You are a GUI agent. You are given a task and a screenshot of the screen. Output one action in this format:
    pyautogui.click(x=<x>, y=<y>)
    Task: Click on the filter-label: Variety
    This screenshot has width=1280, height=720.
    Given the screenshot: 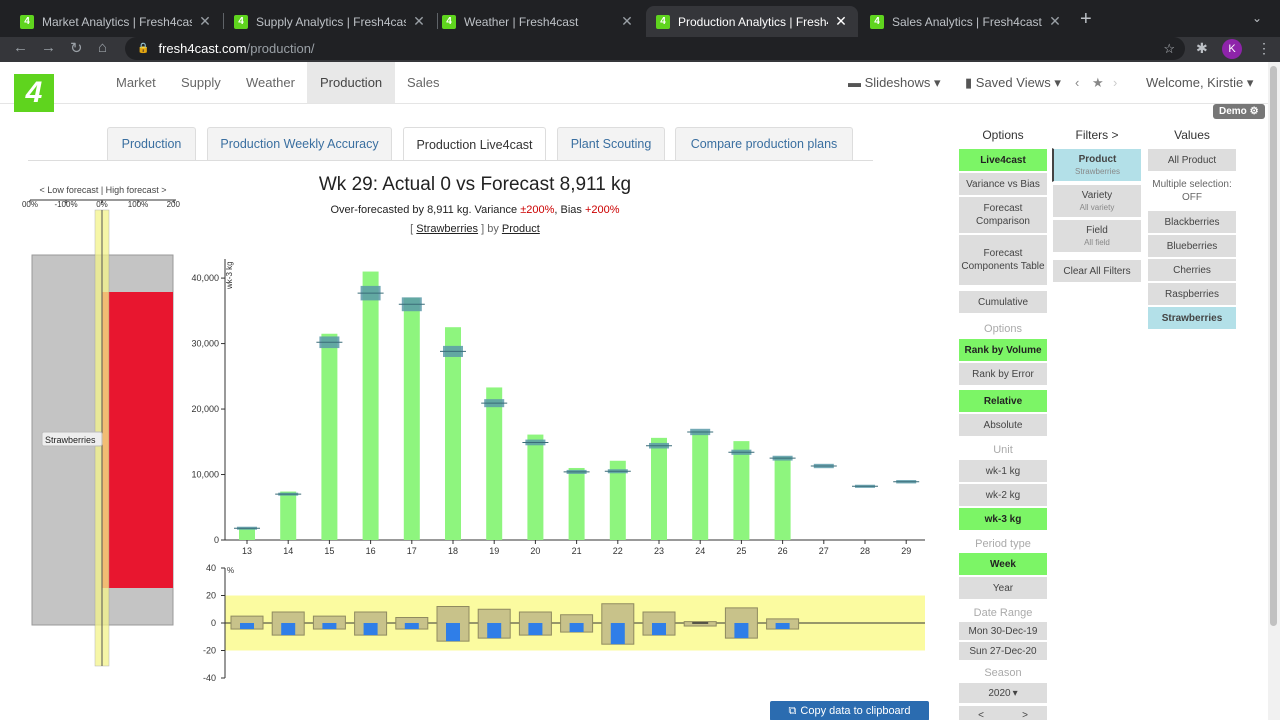 What is the action you would take?
    pyautogui.click(x=1097, y=195)
    